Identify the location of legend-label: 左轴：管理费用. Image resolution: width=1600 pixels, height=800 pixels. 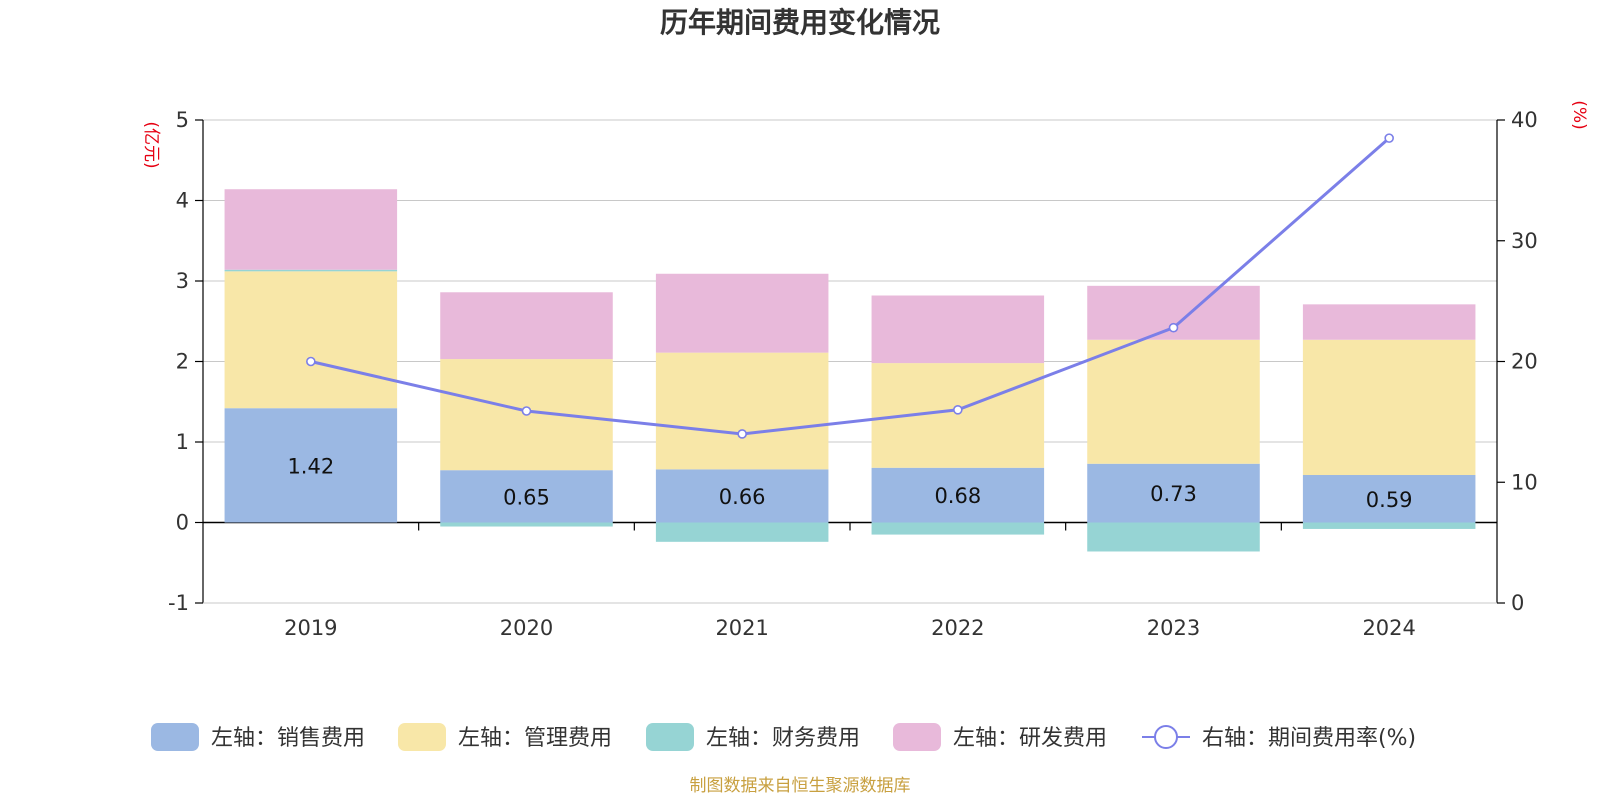
(535, 738).